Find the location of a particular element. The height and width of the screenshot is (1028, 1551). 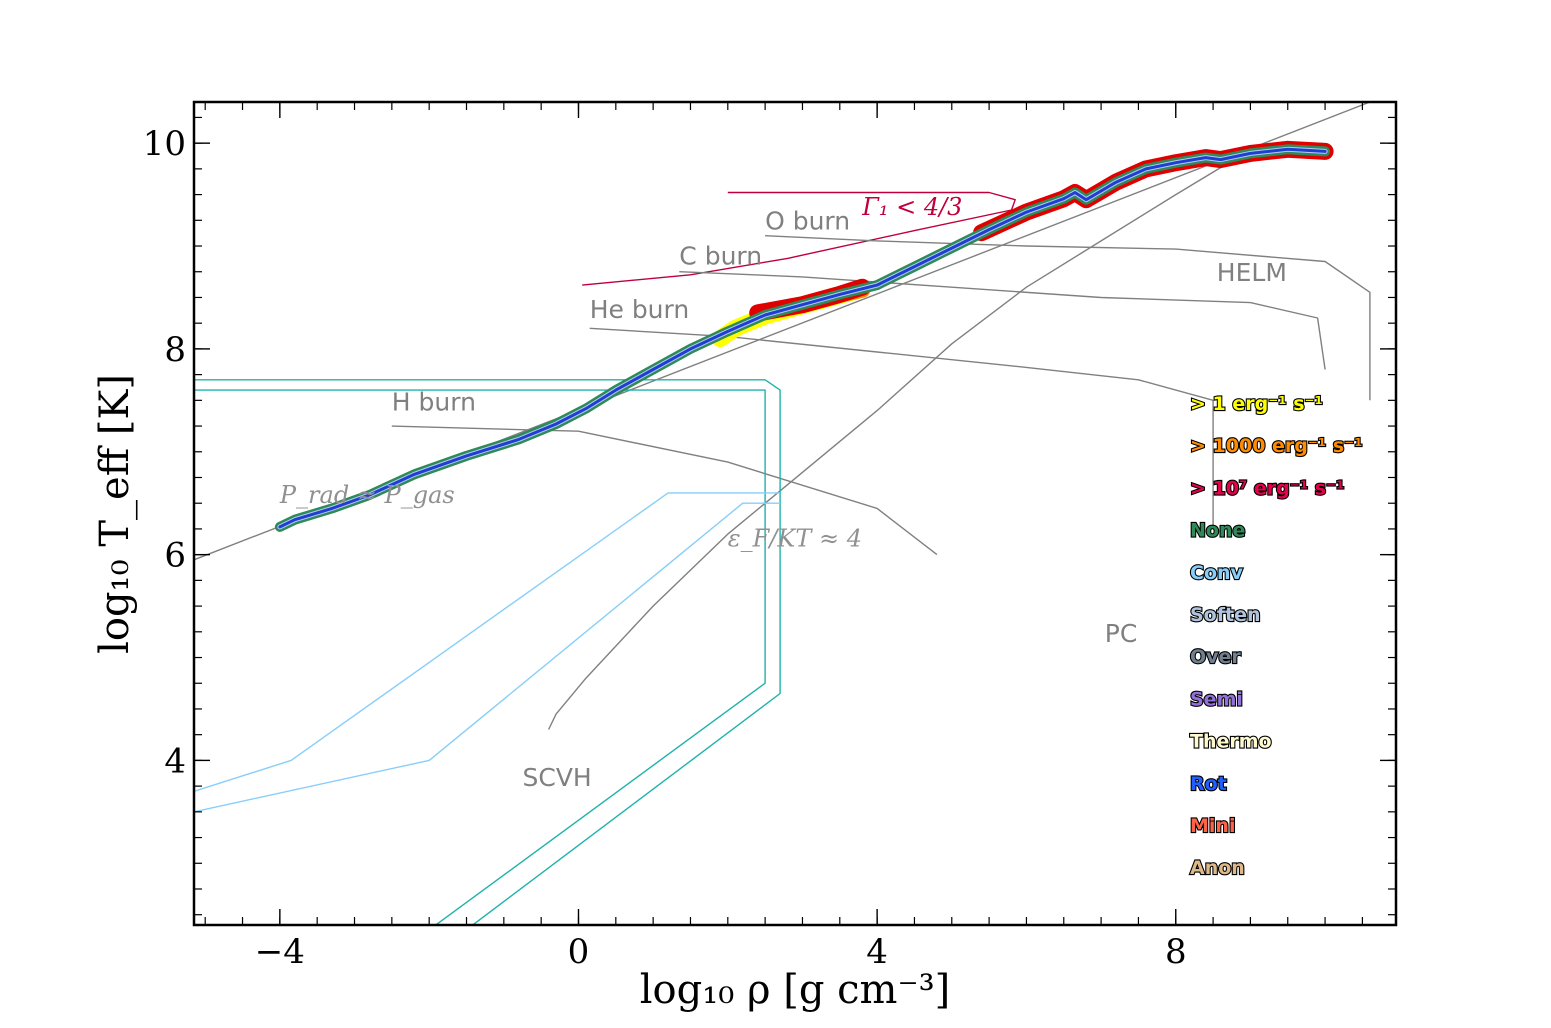

region-label-he-burn: He burn is located at coordinates (640, 309).